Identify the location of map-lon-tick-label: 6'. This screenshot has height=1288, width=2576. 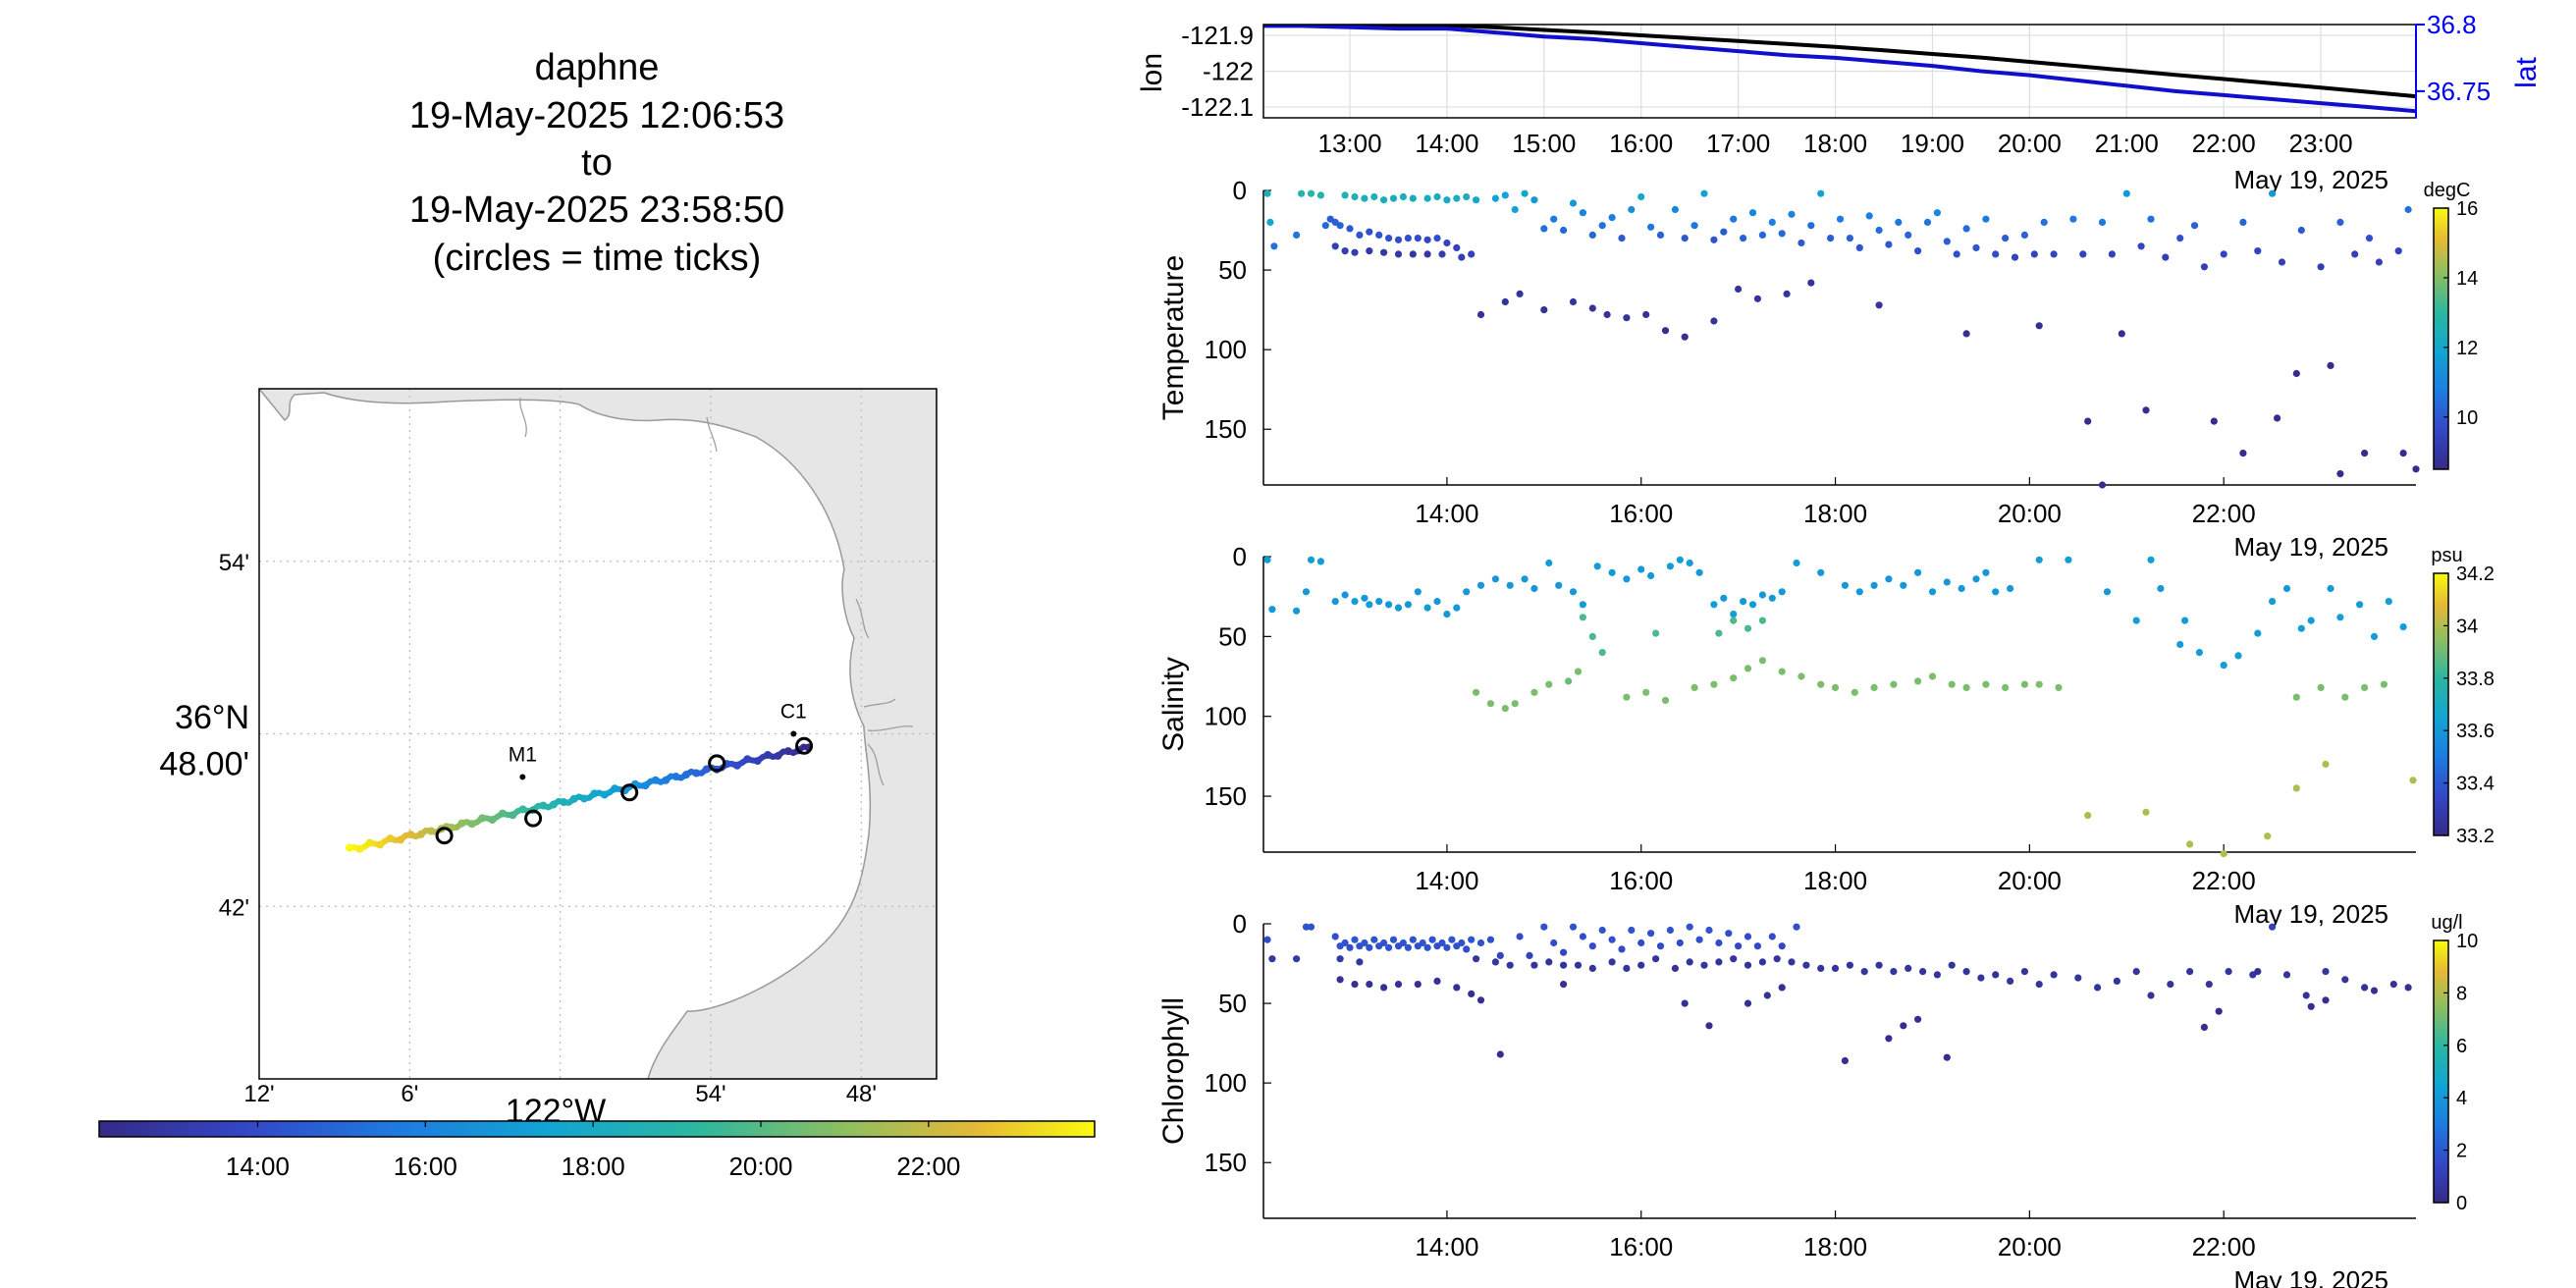
(409, 1094).